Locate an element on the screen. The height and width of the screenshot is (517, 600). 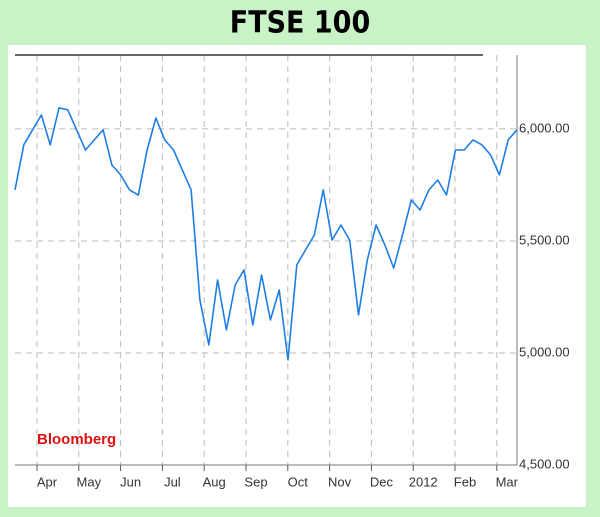
y-tick-label: 5,500.00 is located at coordinates (544, 239).